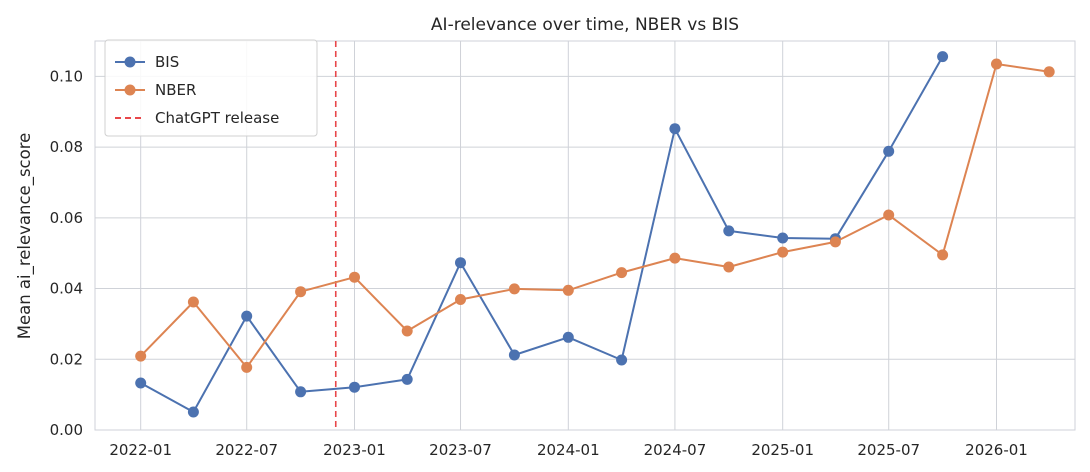  I want to click on x-tick-label: 2023-07, so click(460, 450).